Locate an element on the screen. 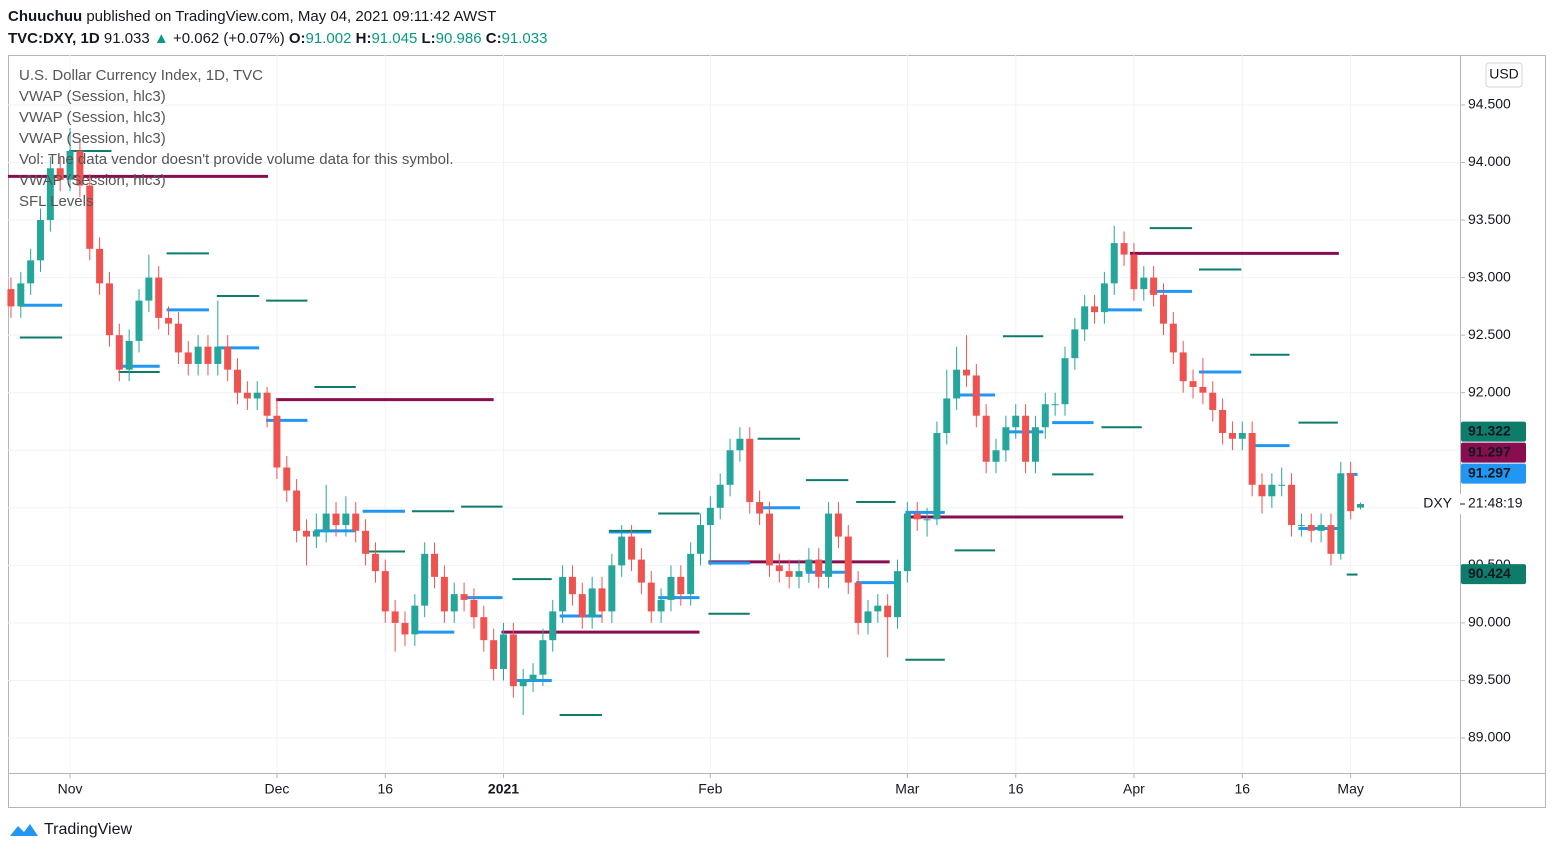 The width and height of the screenshot is (1554, 855). price-label: 91.297 is located at coordinates (1489, 472).